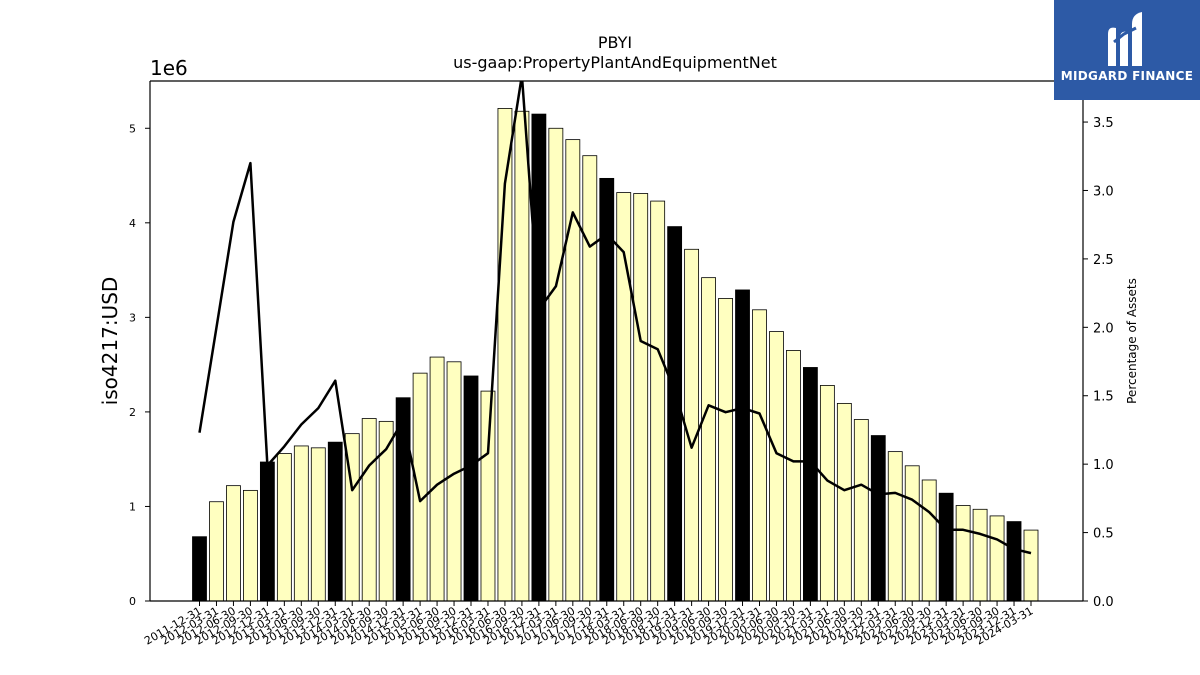 Image resolution: width=1200 pixels, height=675 pixels. What do you see at coordinates (1127, 76) in the screenshot?
I see `logo-text: MIDGARD FINANCE` at bounding box center [1127, 76].